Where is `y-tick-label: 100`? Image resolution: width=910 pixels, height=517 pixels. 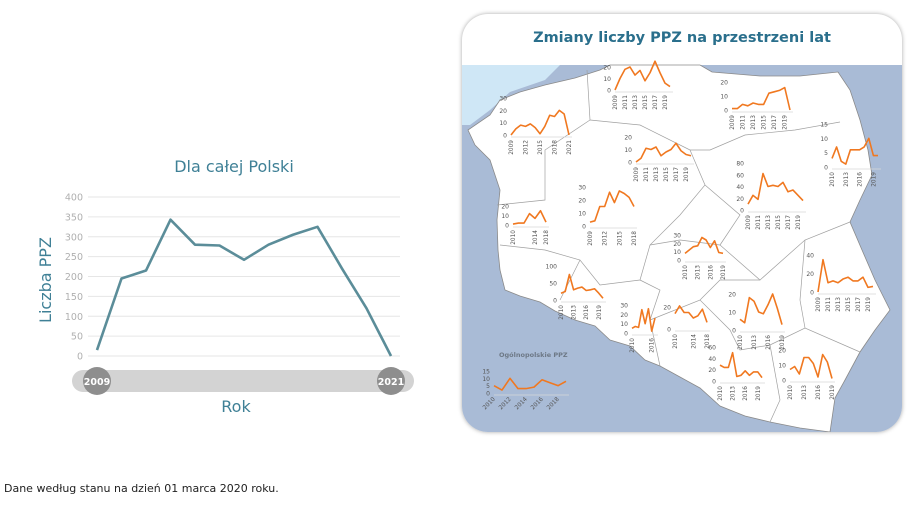
y-tick-label: 100 is located at coordinates (74, 317).